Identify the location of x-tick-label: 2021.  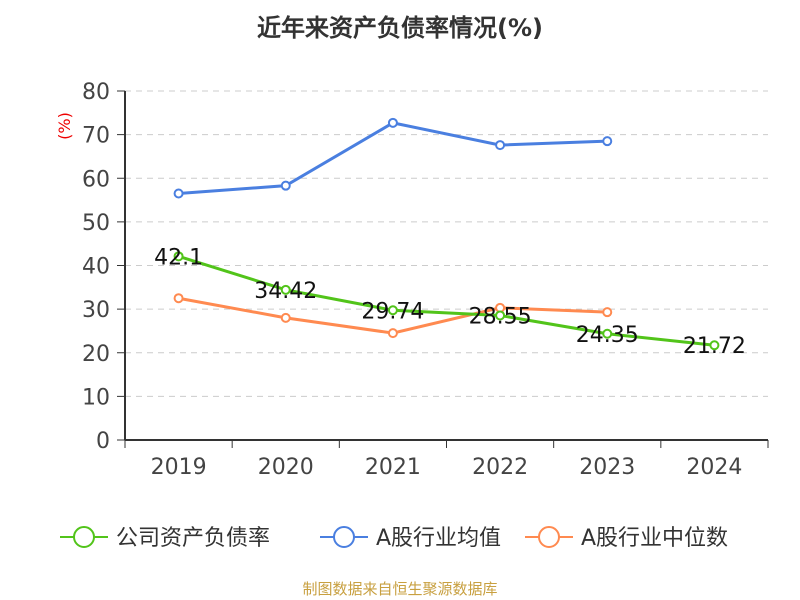
(393, 467).